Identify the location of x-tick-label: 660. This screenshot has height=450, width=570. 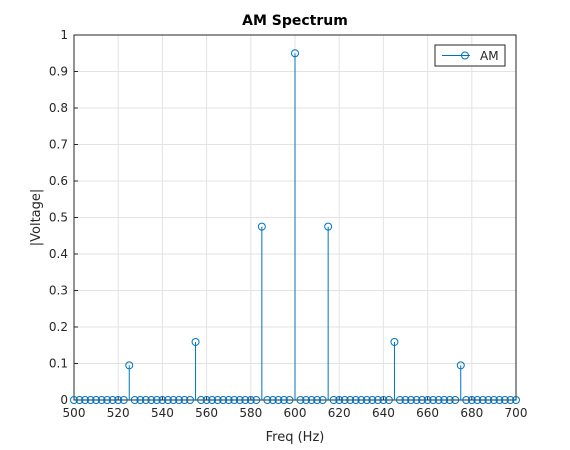
(427, 413).